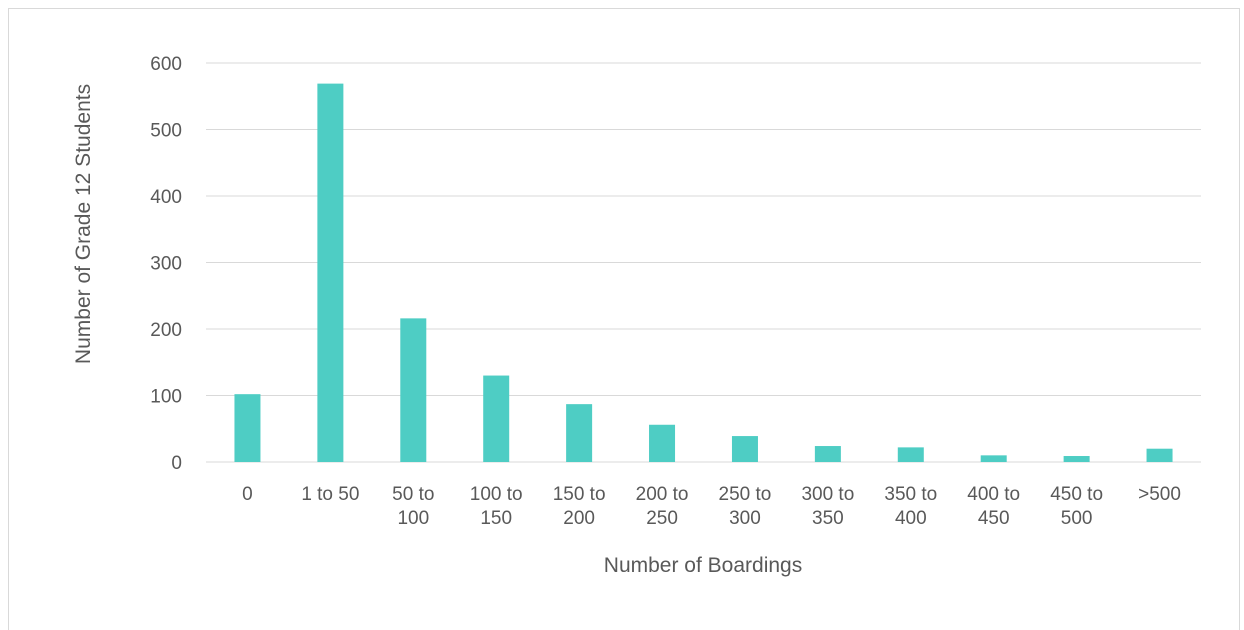 This screenshot has width=1244, height=630. I want to click on x-tick-label: 100 to 150, so click(496, 506).